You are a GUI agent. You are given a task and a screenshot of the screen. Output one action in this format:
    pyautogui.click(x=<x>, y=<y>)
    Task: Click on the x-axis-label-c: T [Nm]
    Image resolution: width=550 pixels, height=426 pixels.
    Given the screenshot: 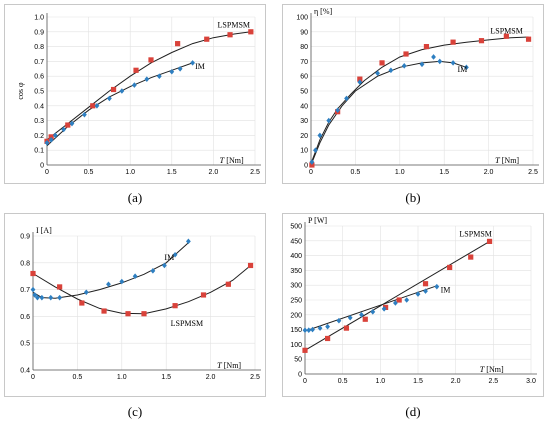 What is the action you would take?
    pyautogui.click(x=229, y=365)
    